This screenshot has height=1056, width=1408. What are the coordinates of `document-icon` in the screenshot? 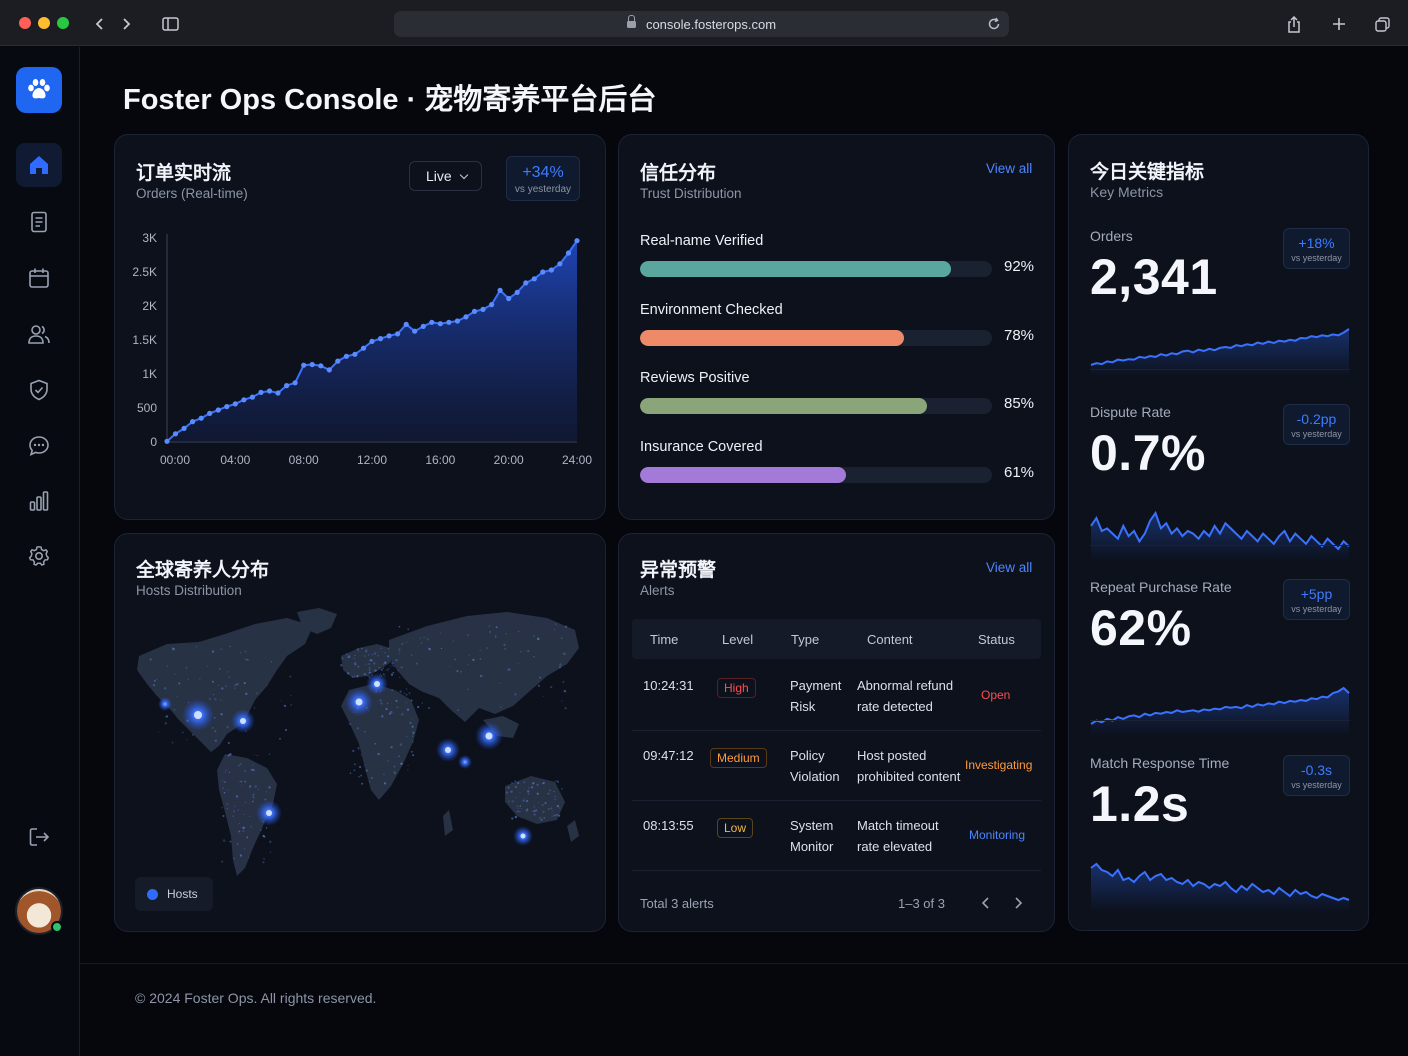 It's located at (39, 222).